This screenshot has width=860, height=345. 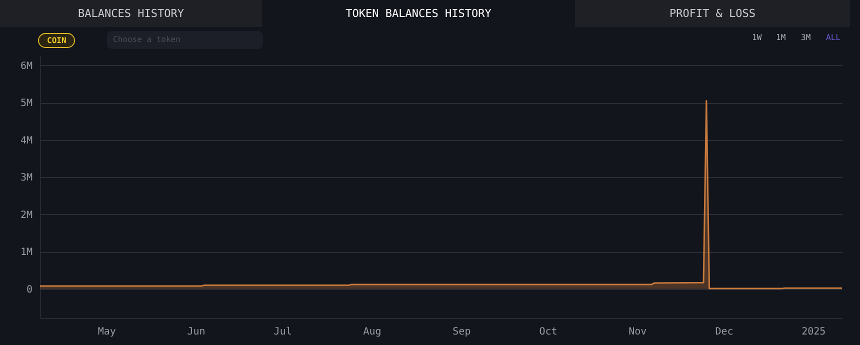 What do you see at coordinates (712, 13) in the screenshot?
I see `text: PROFIT & LOSS` at bounding box center [712, 13].